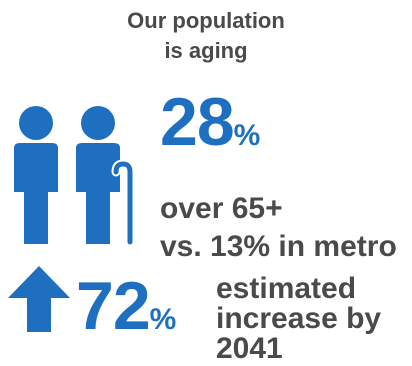  I want to click on stat-over65-figure: 28%, so click(210, 122).